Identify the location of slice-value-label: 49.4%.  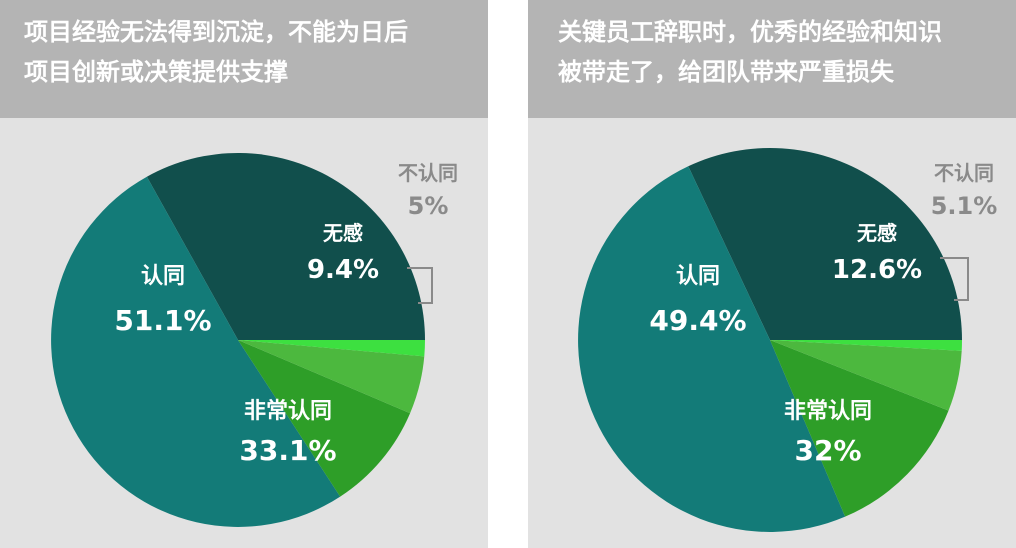
(697, 320).